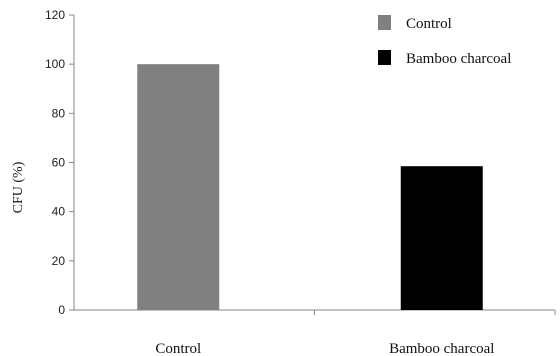 The width and height of the screenshot is (560, 356). Describe the element at coordinates (18, 187) in the screenshot. I see `y-axis-title: CFU (%)` at that location.